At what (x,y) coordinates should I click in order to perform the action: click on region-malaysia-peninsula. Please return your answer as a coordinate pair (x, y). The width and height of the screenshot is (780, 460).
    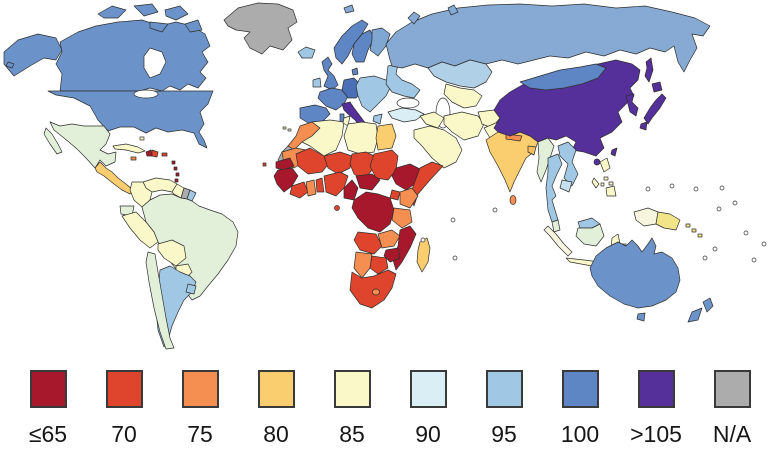
    Looking at the image, I should click on (556, 226).